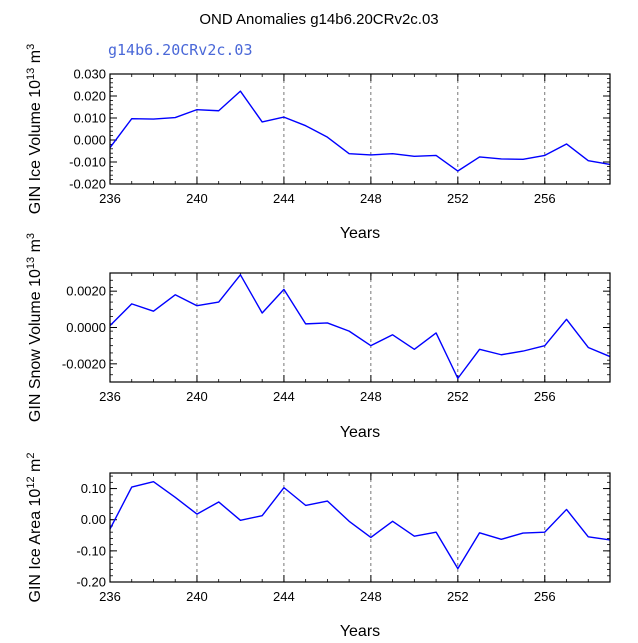 This screenshot has height=643, width=638. I want to click on chart-title: OND Anomalies g14b6.20CRv2c.03, so click(318, 19).